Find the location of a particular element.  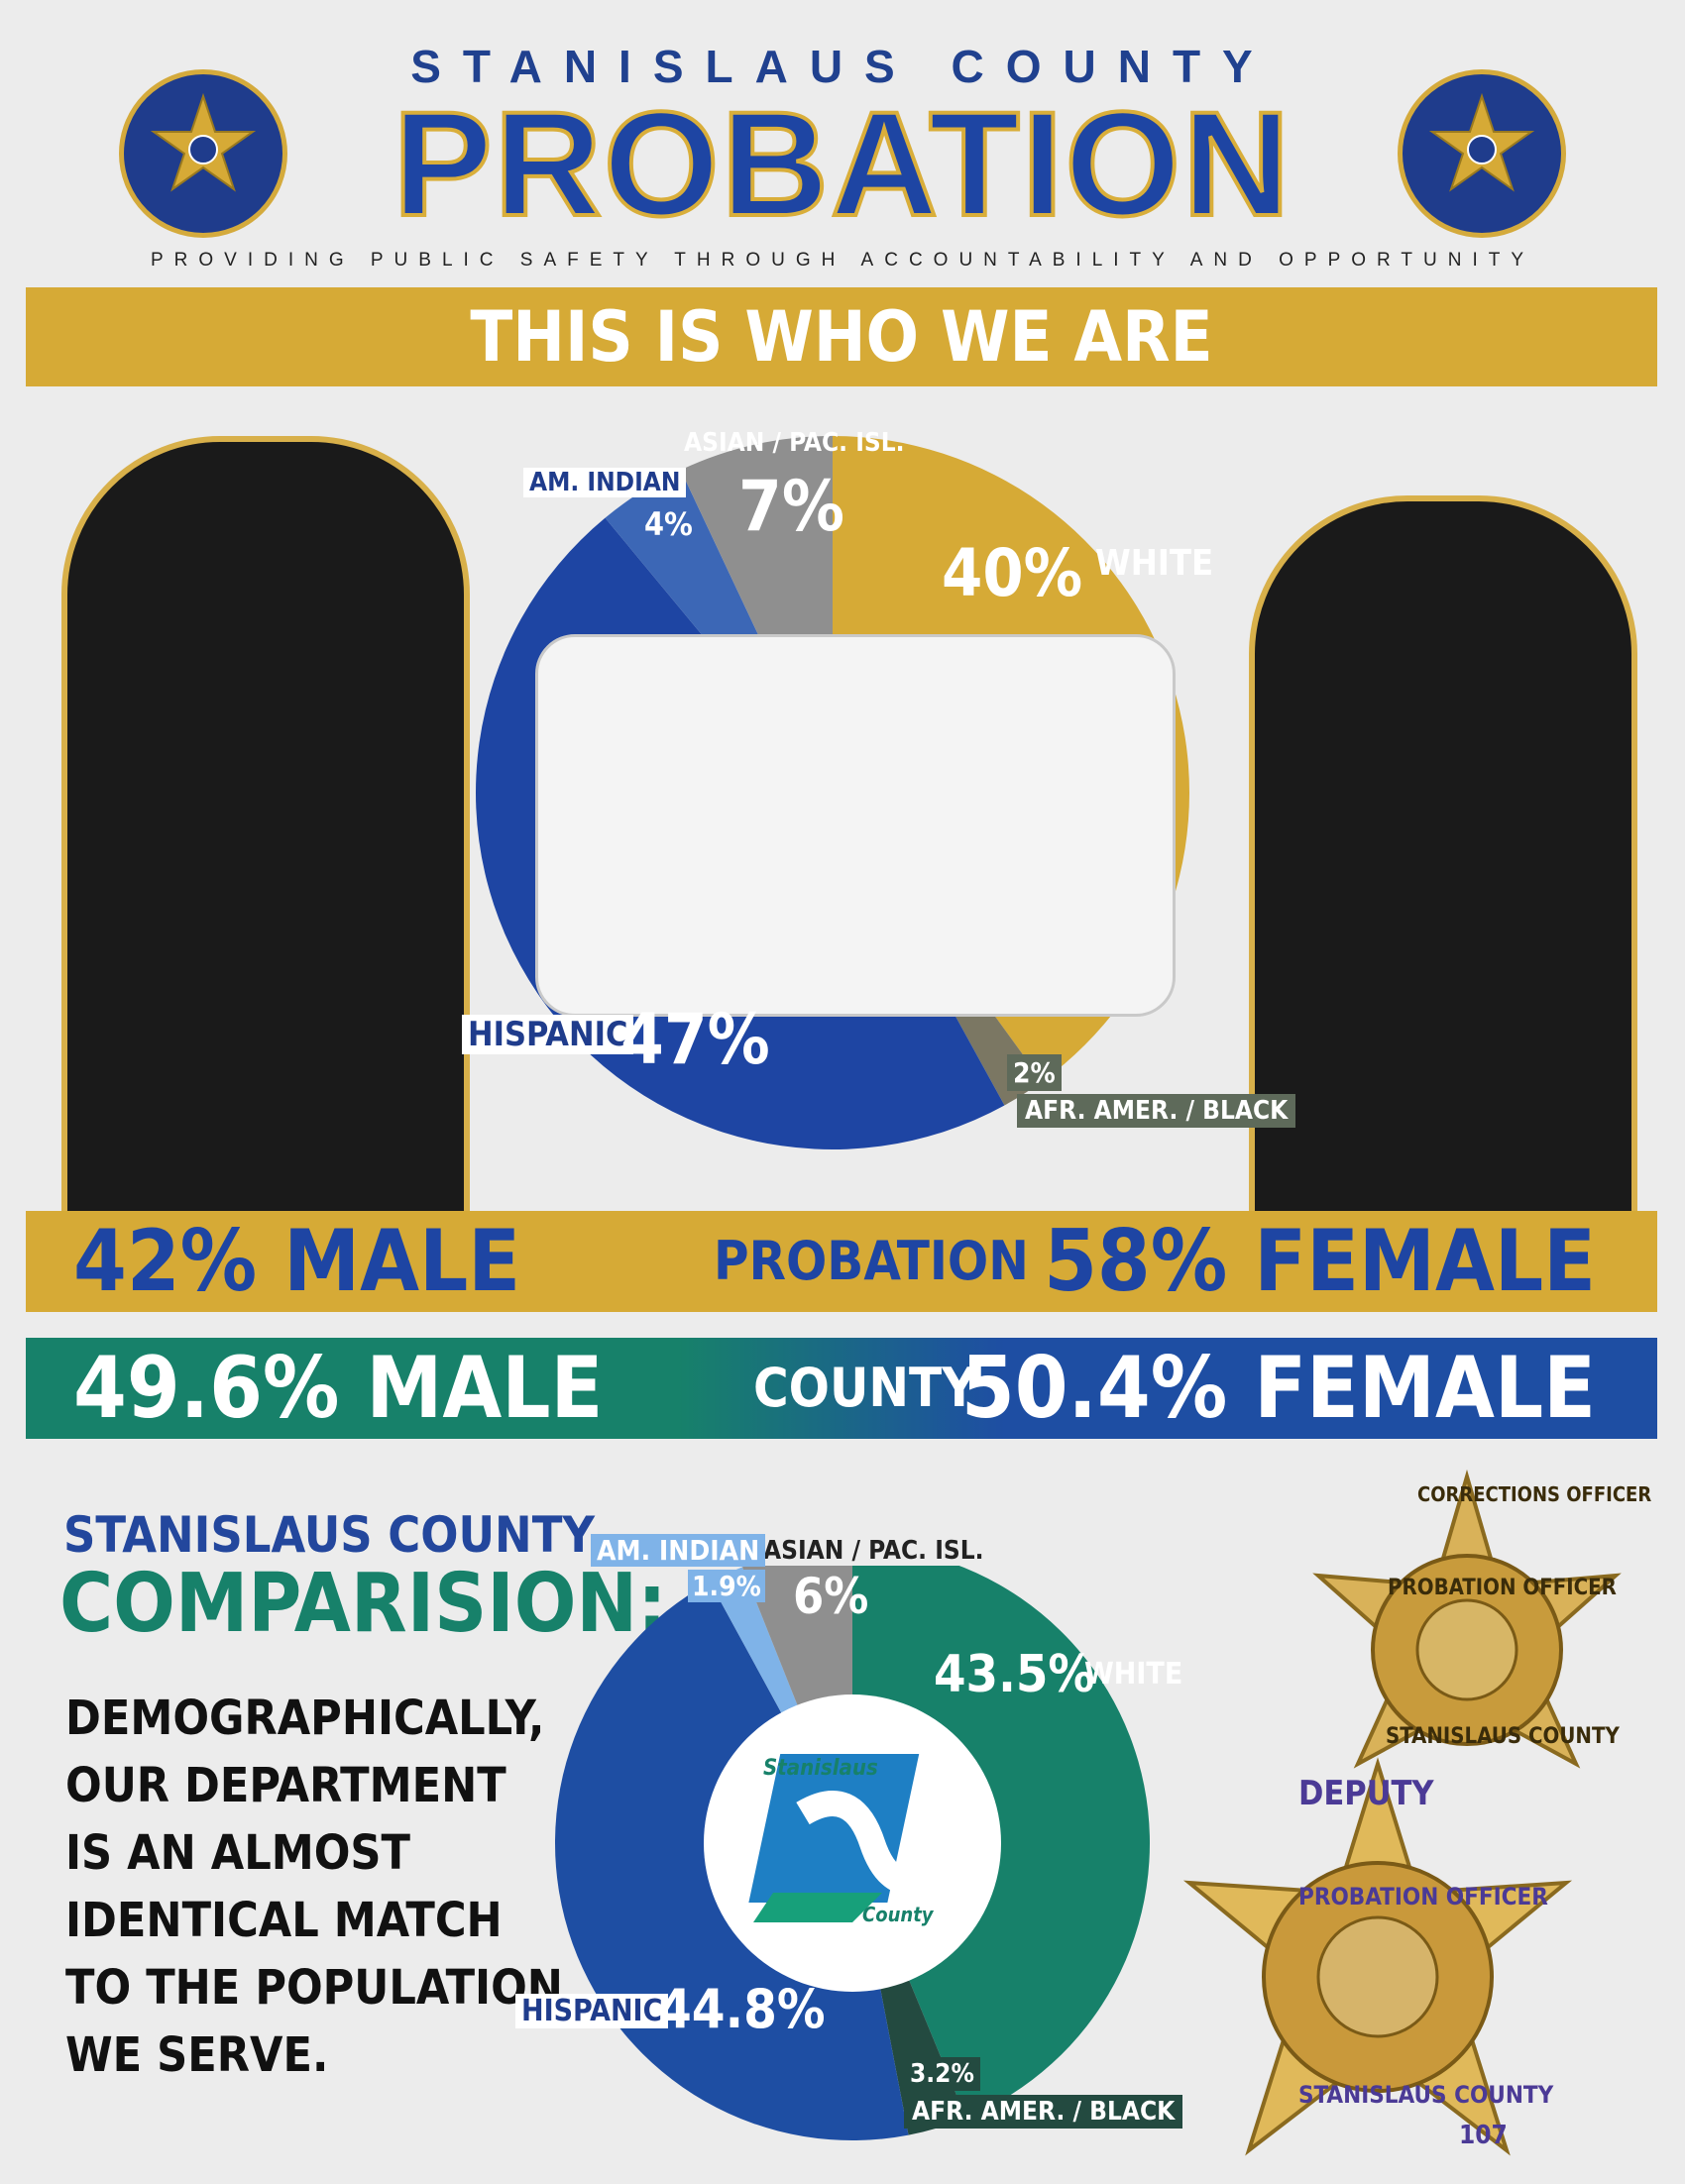

badge1-ring-text: PROBATION OFFICER is located at coordinates (1502, 1588).